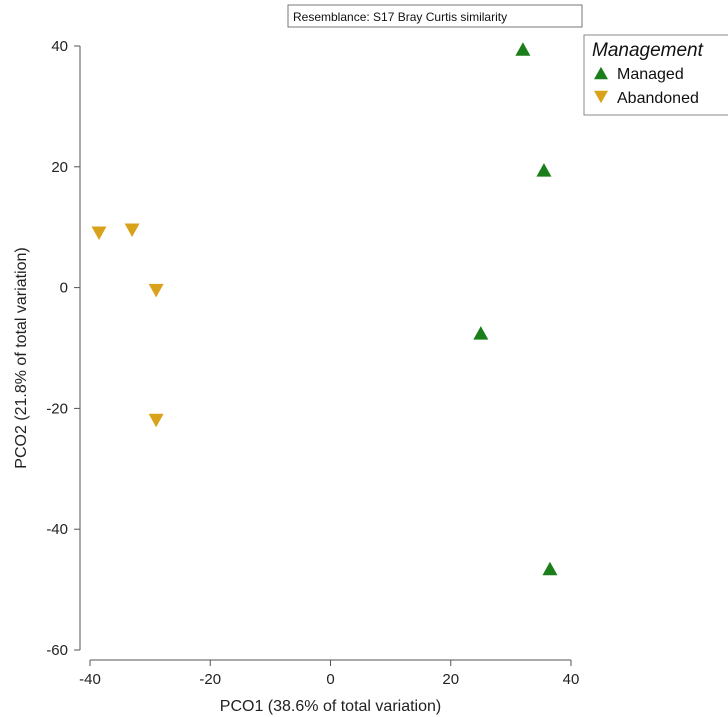 The image size is (728, 717). I want to click on x-tick-label: 40, so click(571, 679).